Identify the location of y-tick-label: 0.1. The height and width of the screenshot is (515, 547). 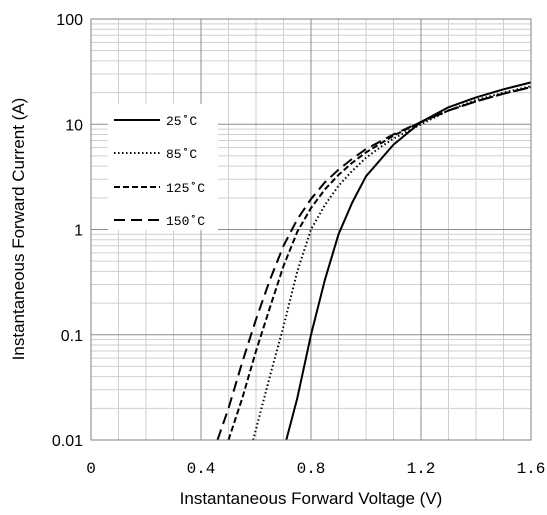
(72, 336).